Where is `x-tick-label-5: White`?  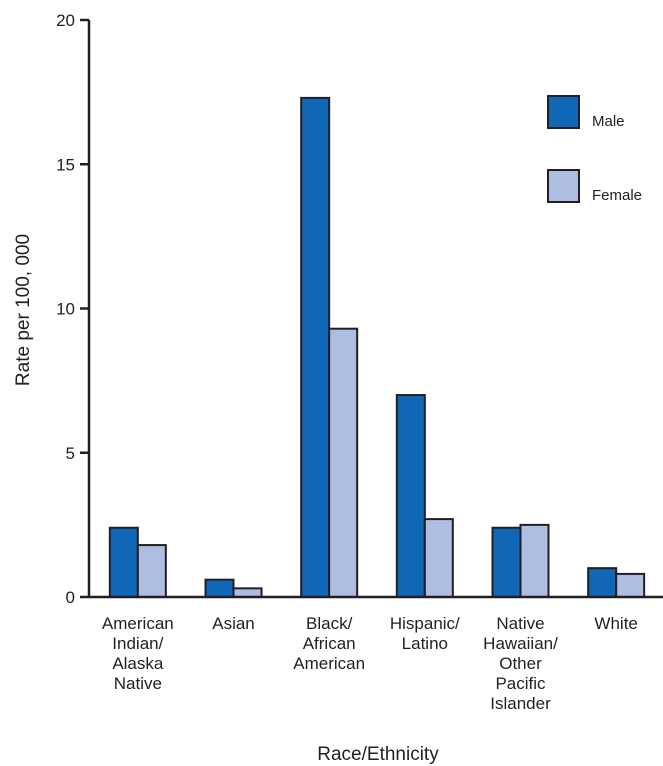 x-tick-label-5: White is located at coordinates (615, 623).